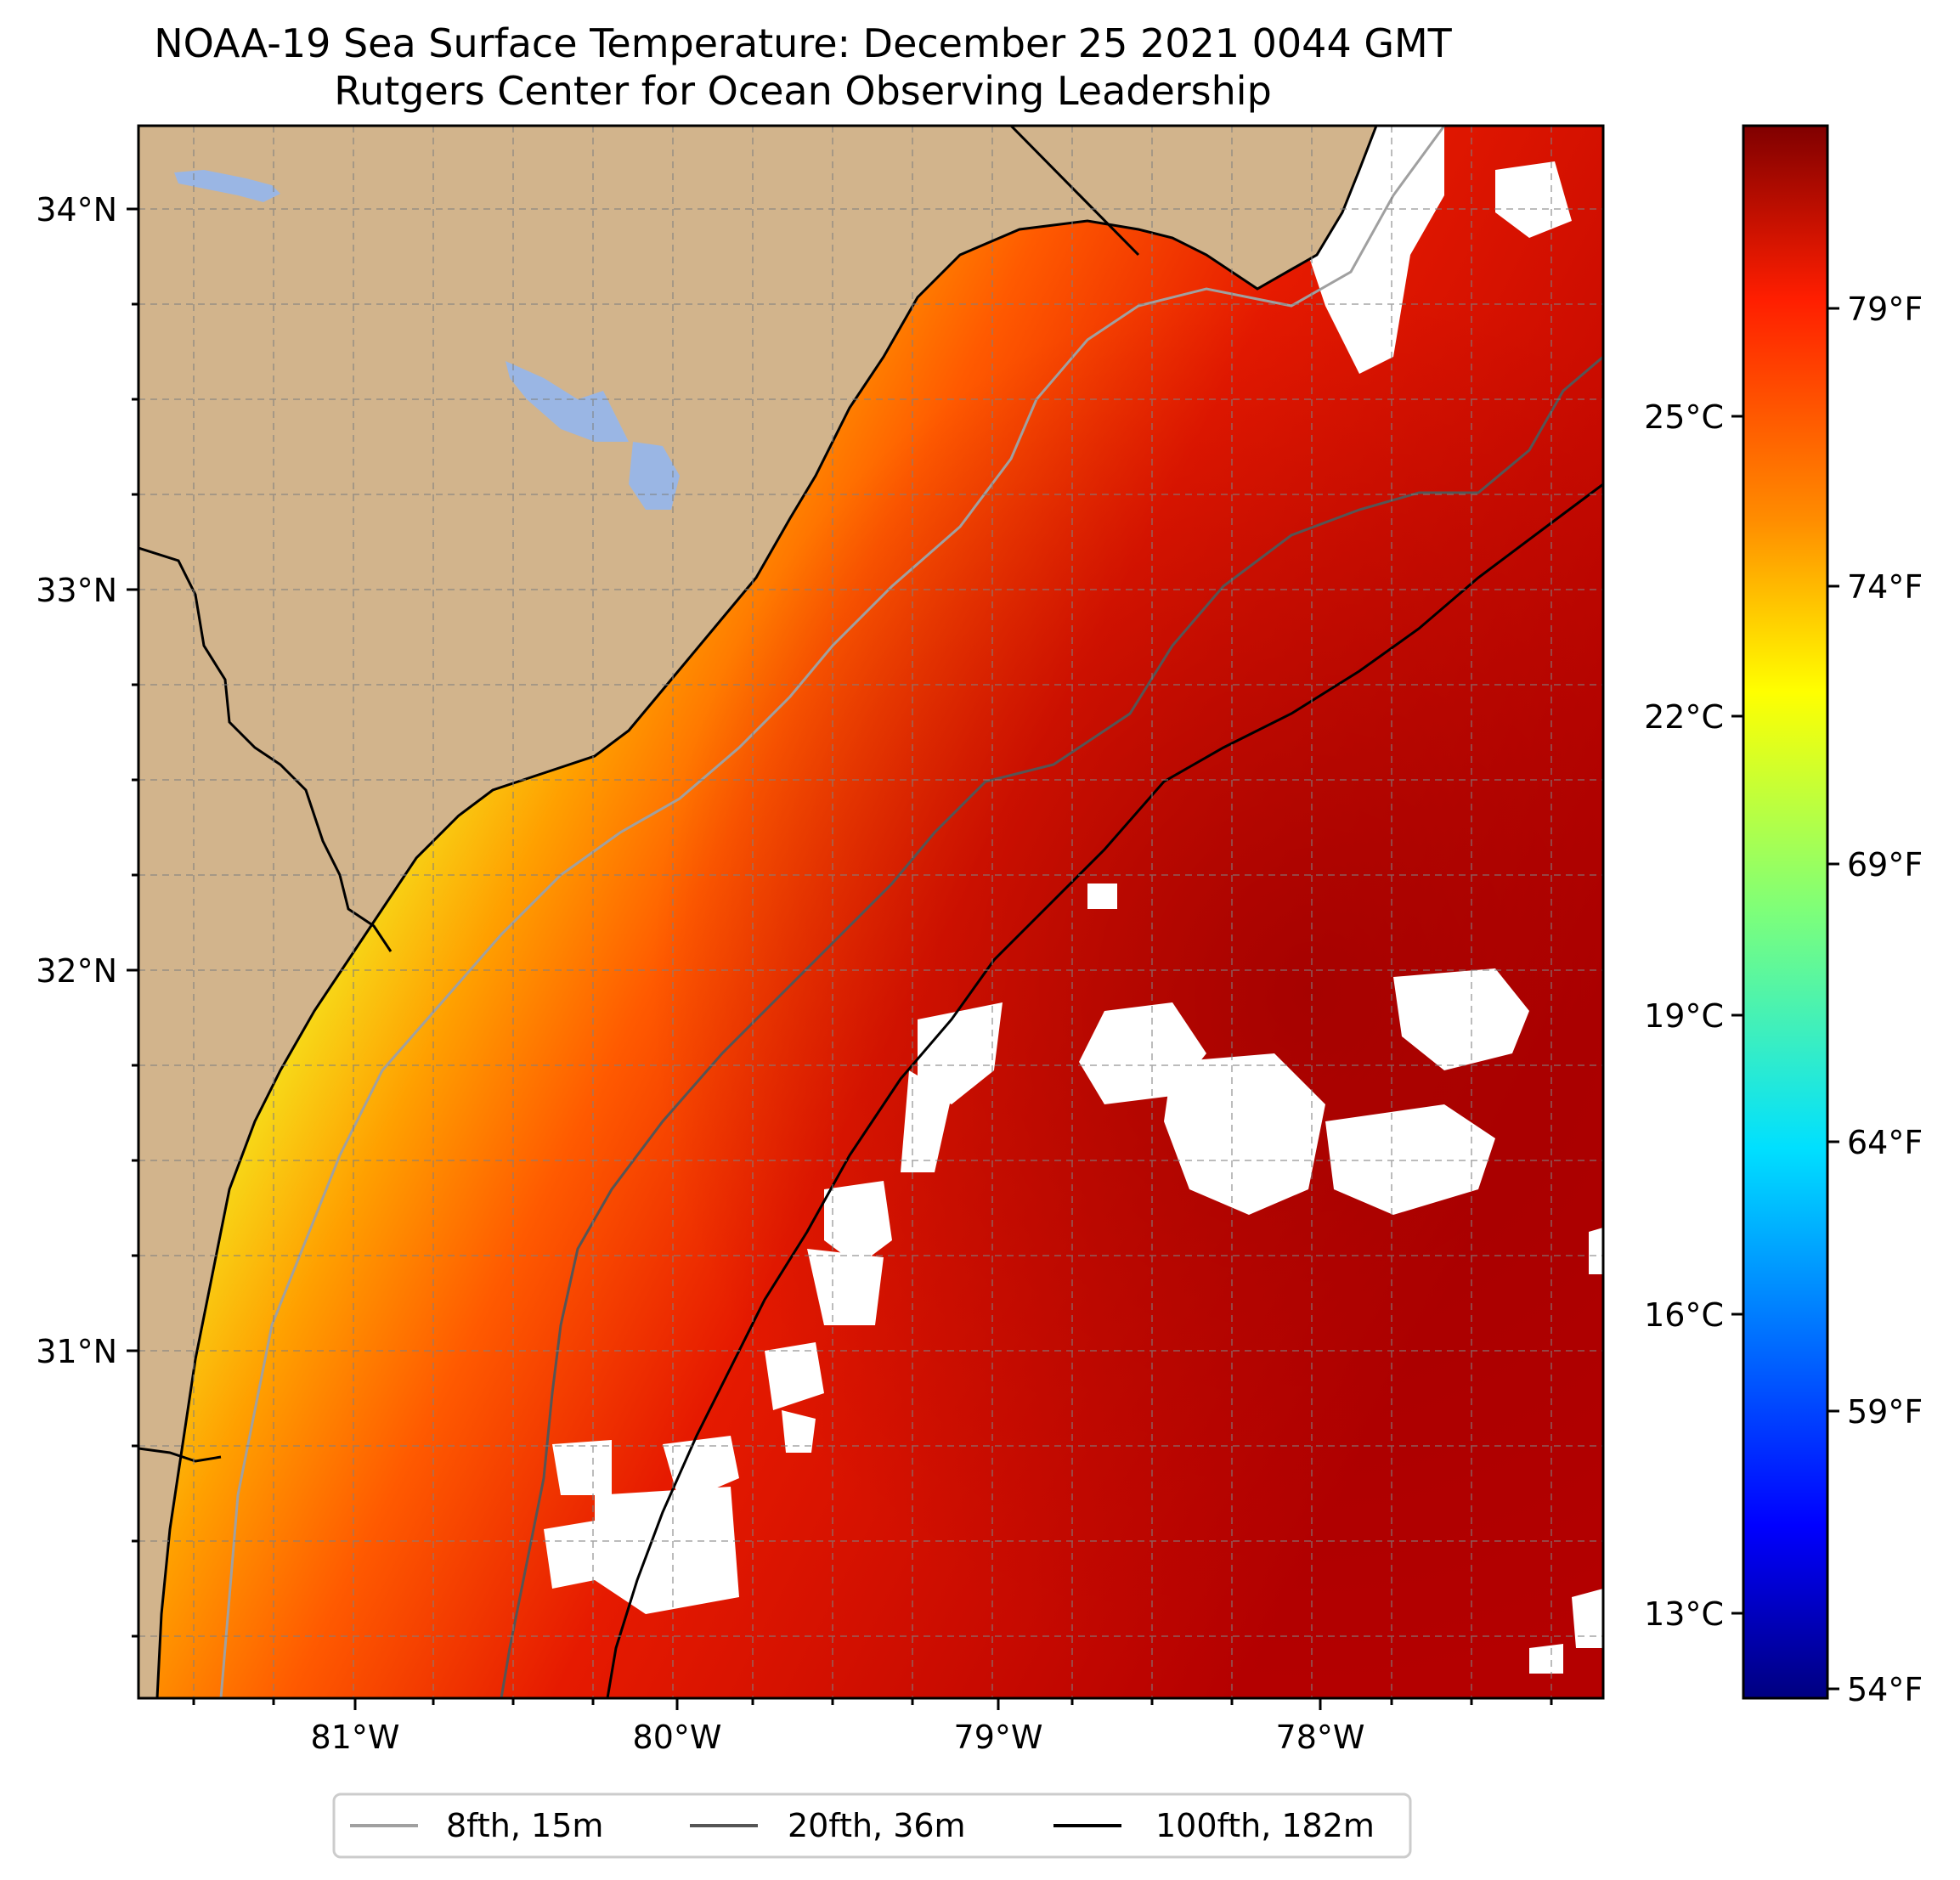 Image resolution: width=1960 pixels, height=1880 pixels. Describe the element at coordinates (427, 340) in the screenshot. I see `lakes` at that location.